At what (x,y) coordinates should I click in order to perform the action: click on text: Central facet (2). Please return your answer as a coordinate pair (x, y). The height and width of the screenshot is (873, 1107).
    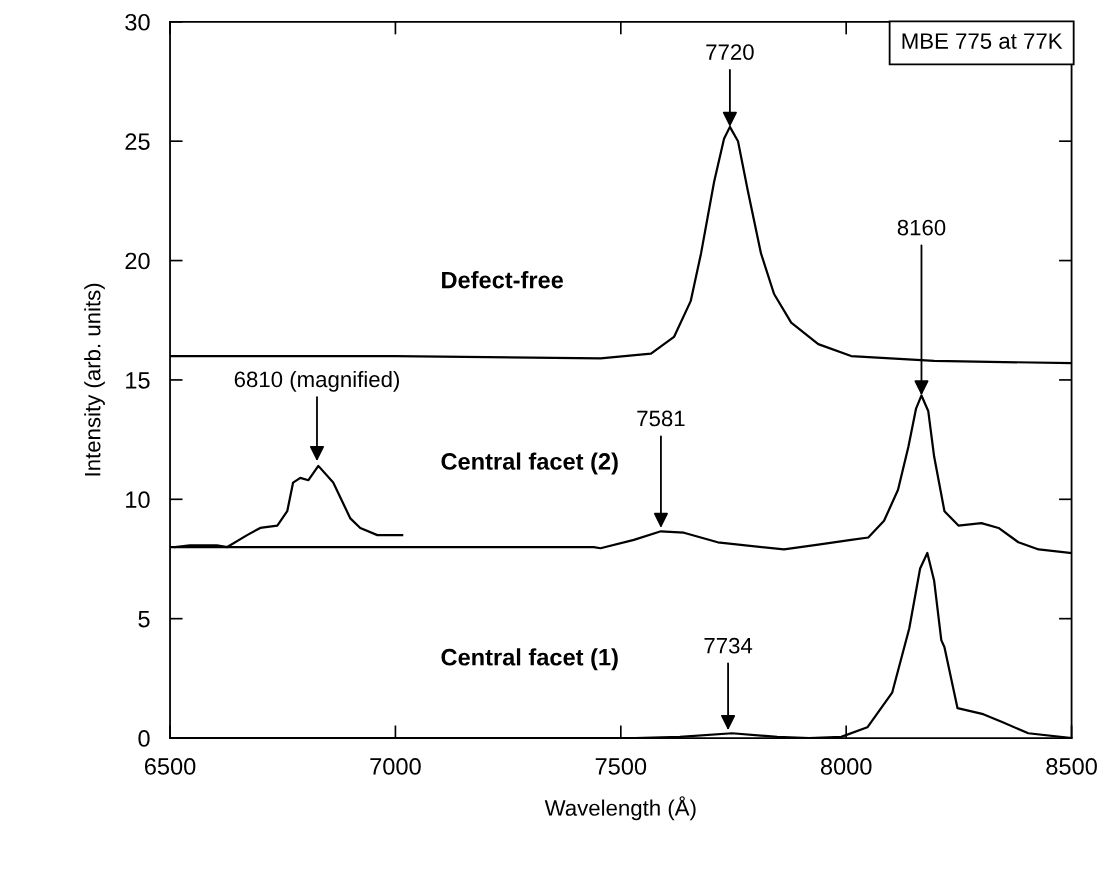
    Looking at the image, I should click on (529, 463).